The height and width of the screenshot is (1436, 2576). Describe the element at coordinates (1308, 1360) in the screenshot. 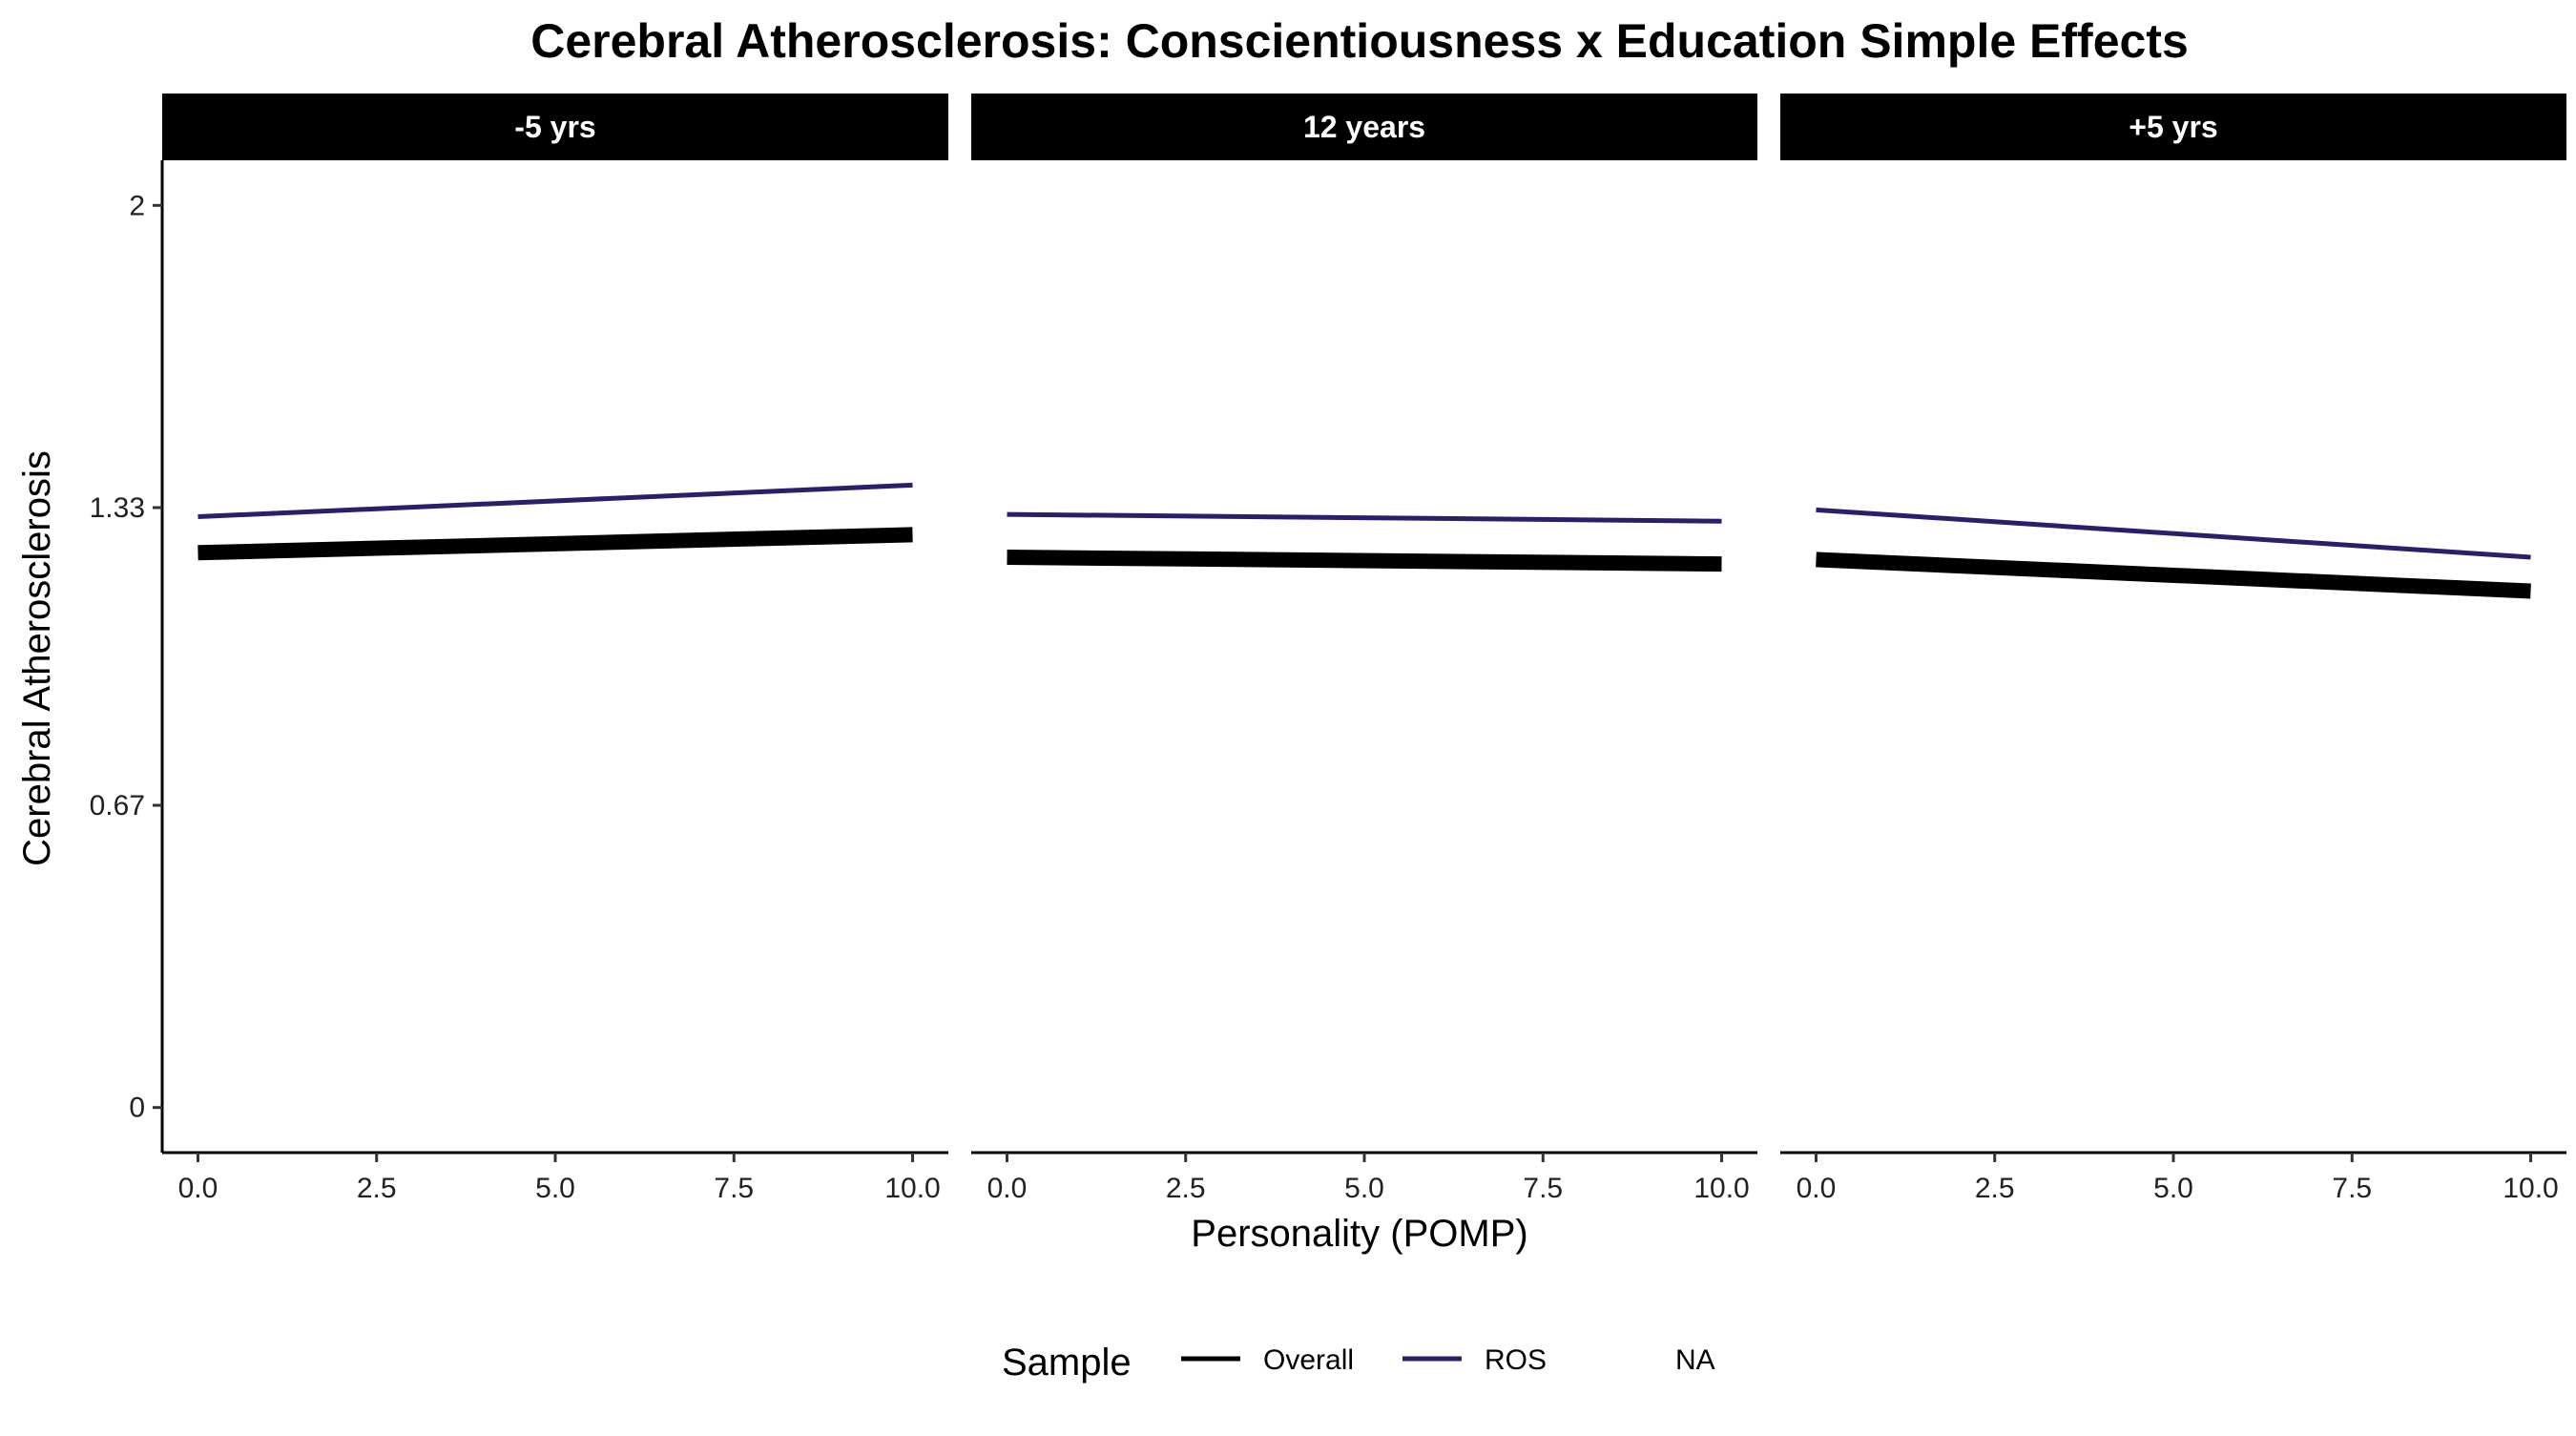

I see `legend-label: Overall` at that location.